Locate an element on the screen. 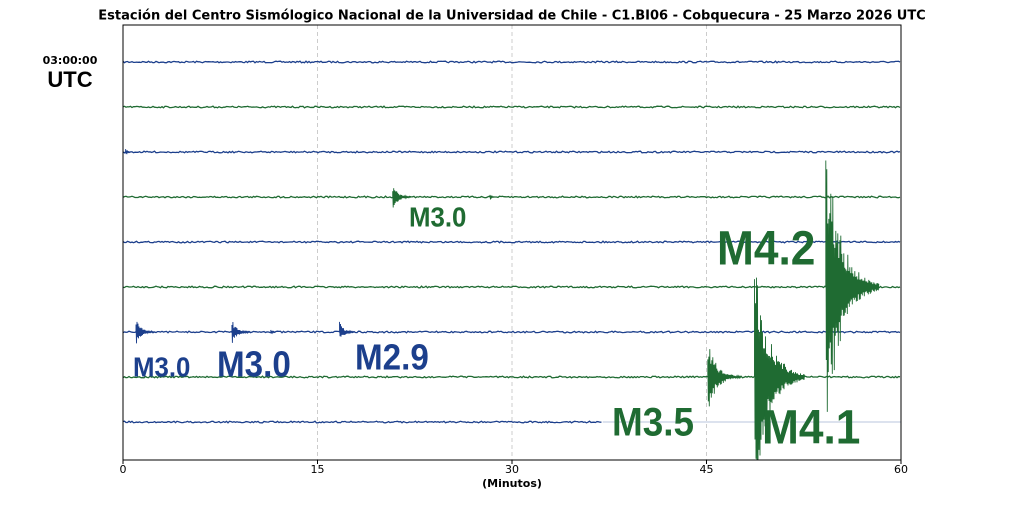  x-tick-label: 0 is located at coordinates (123, 469).